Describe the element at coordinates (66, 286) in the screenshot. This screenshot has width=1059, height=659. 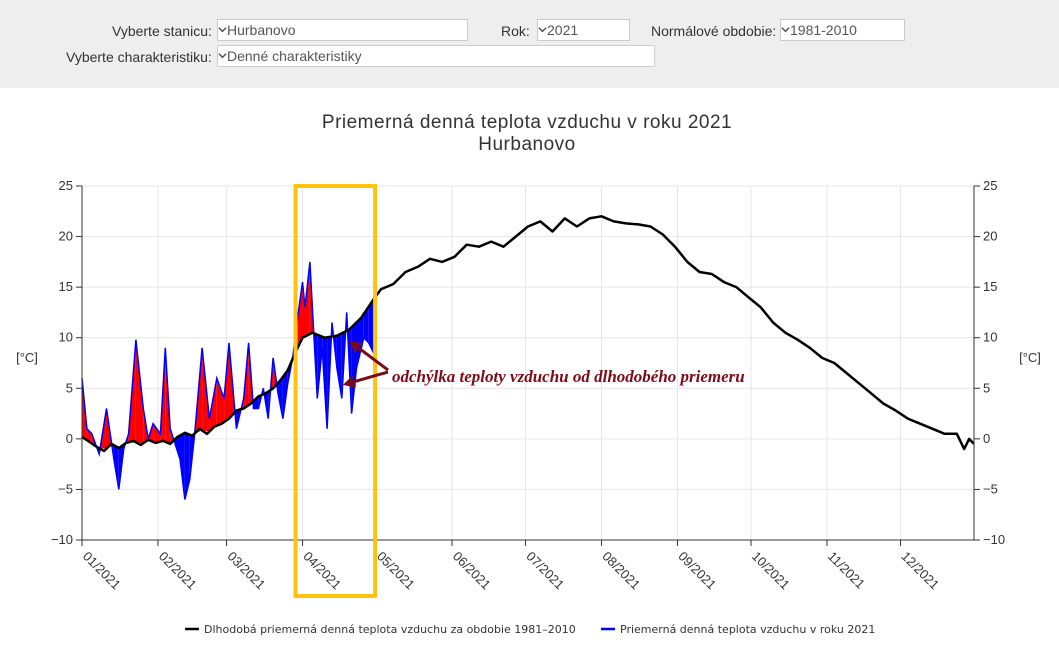
I see `y-tick-label-left: 15` at that location.